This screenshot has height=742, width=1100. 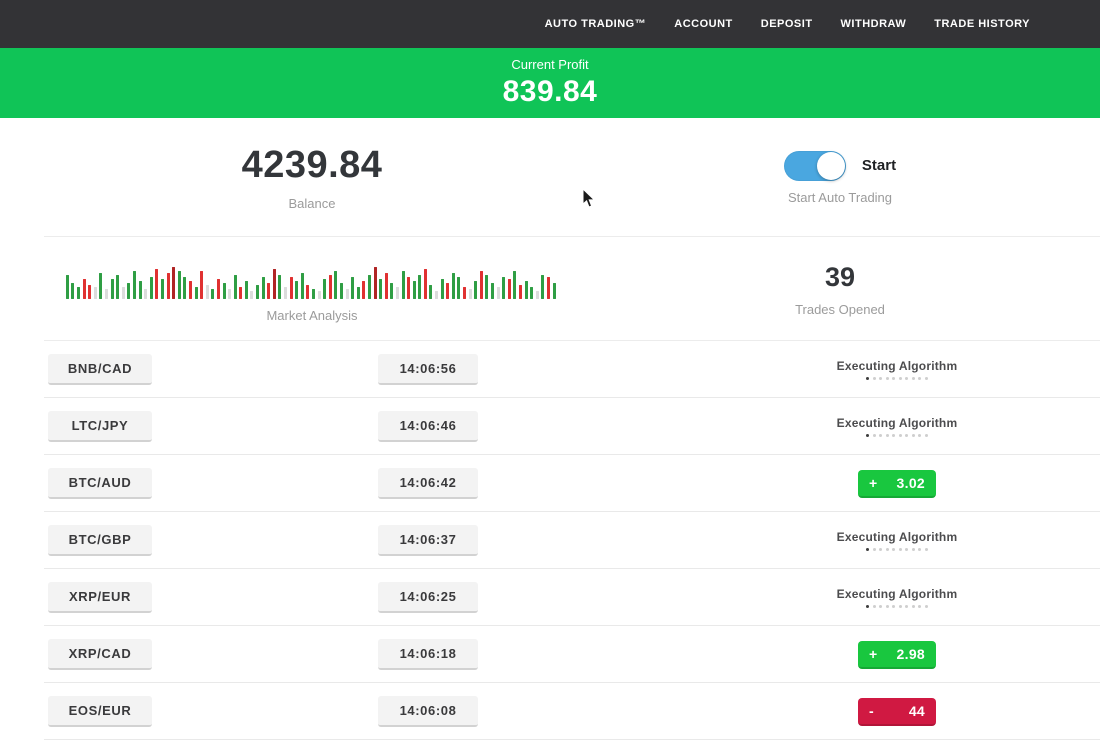 I want to click on nav-item-deposit: DEPOSIT, so click(x=786, y=24).